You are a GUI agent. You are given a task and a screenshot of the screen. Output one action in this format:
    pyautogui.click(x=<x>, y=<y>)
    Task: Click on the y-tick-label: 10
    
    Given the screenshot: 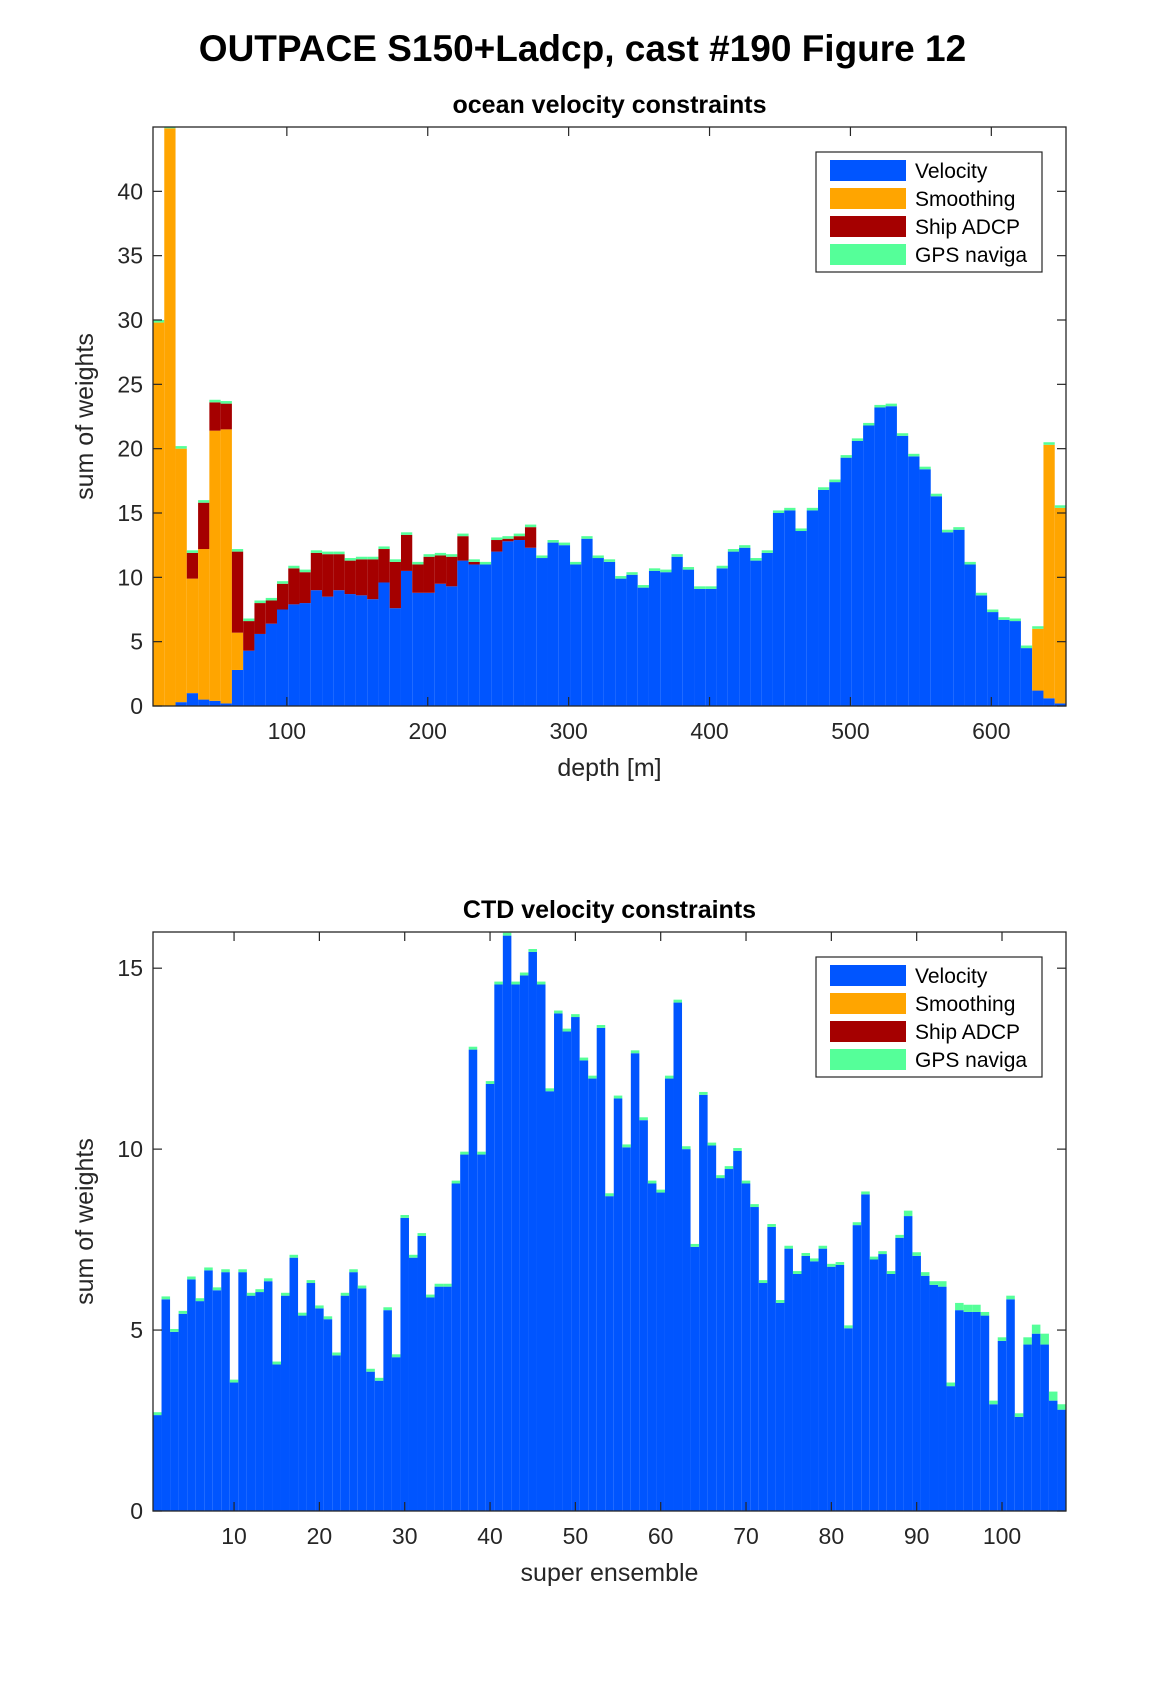 What is the action you would take?
    pyautogui.click(x=130, y=1149)
    